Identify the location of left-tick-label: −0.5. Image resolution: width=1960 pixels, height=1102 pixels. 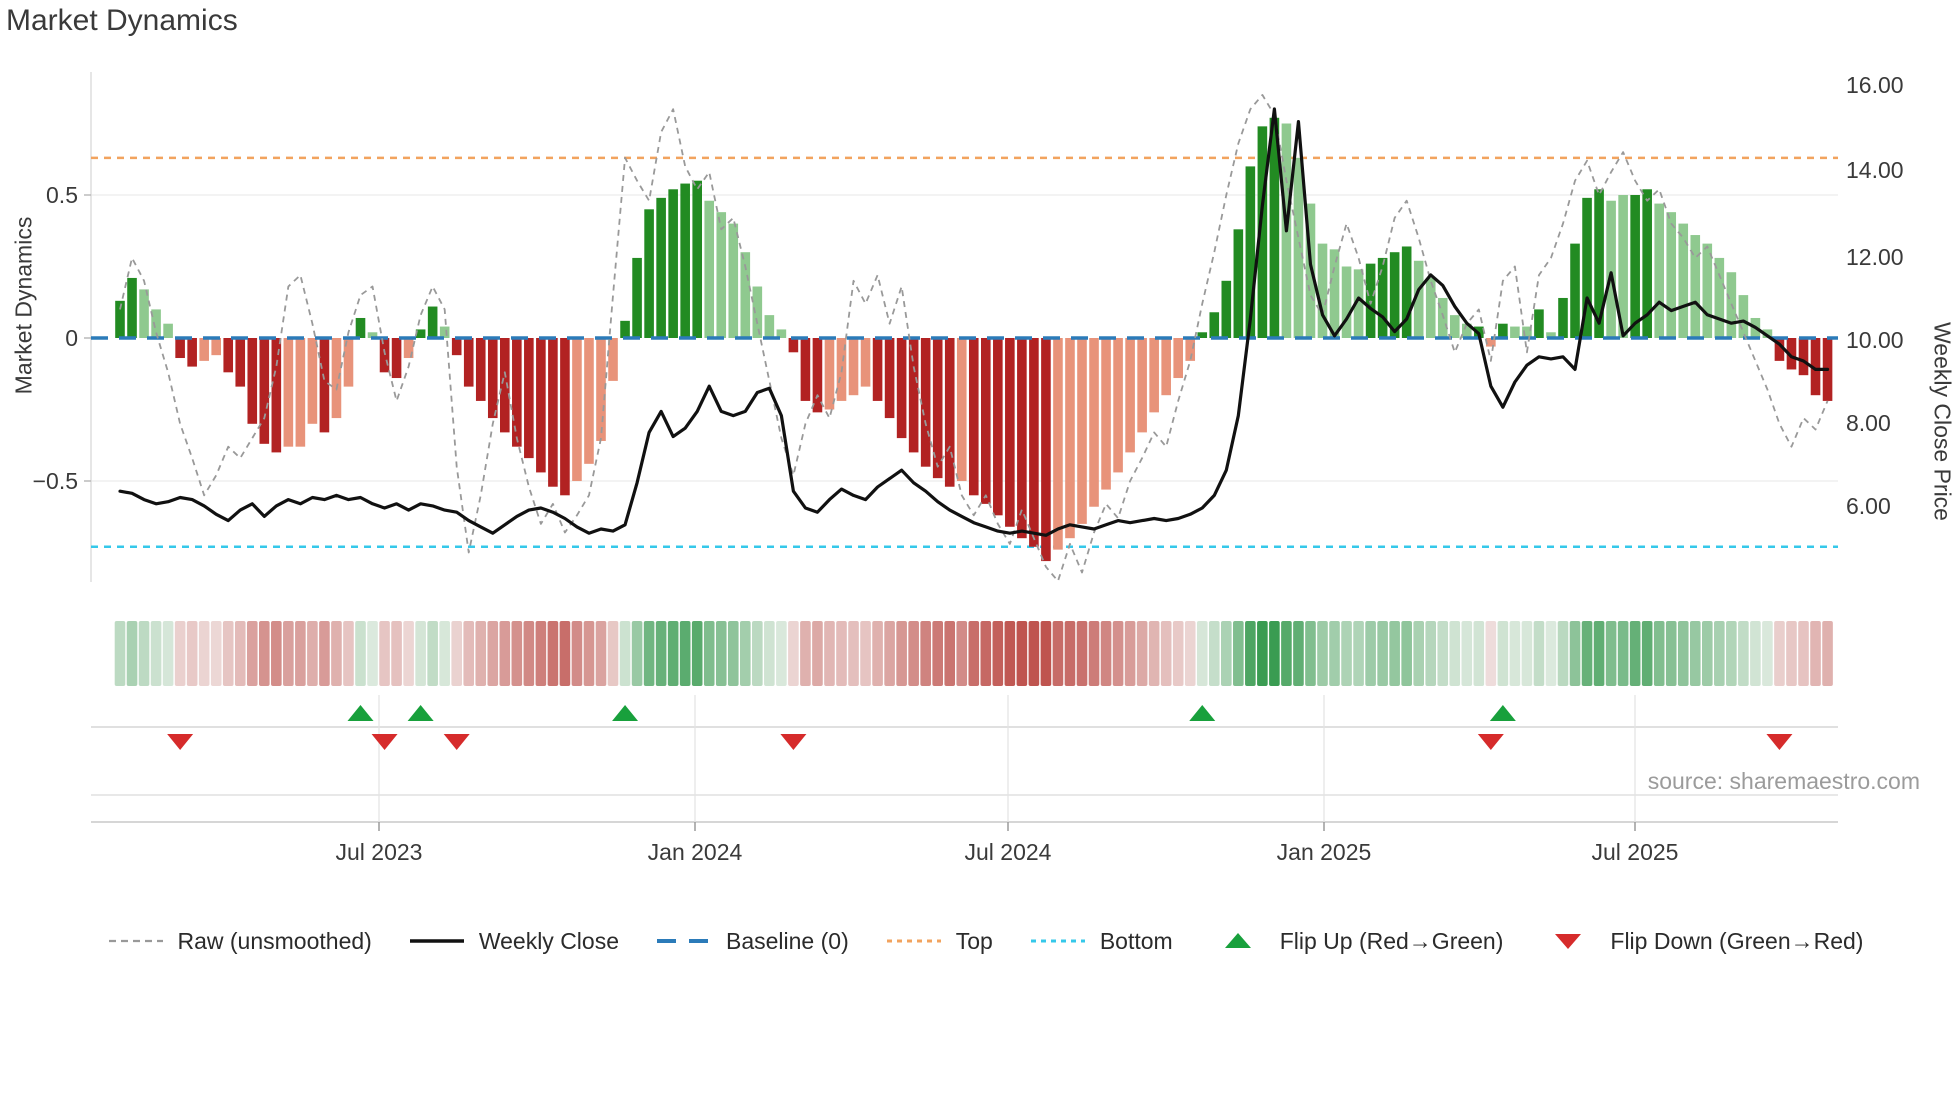
(55, 481).